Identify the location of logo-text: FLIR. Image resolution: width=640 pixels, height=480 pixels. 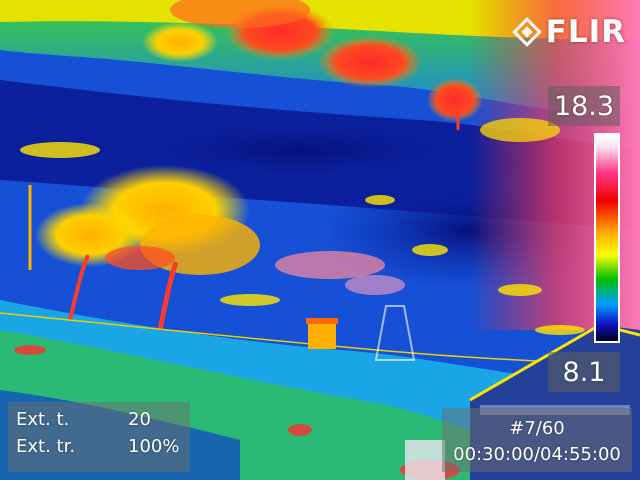
(586, 32).